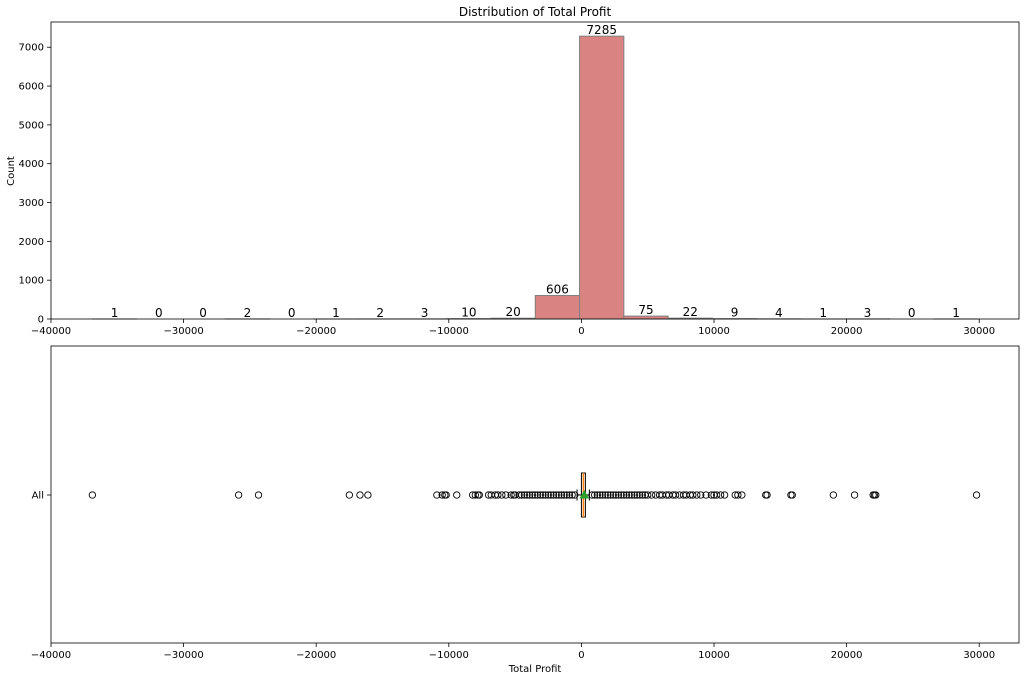 This screenshot has width=1024, height=680. Describe the element at coordinates (51, 655) in the screenshot. I see `boxplot-x-tick-label: −40000` at that location.